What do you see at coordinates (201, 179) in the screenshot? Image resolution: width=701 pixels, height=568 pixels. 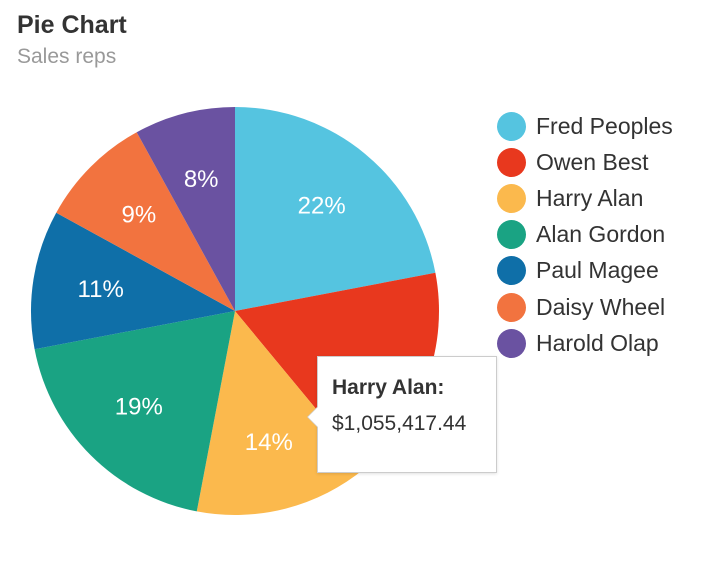 I see `slice-label-harold-olap: 8%` at bounding box center [201, 179].